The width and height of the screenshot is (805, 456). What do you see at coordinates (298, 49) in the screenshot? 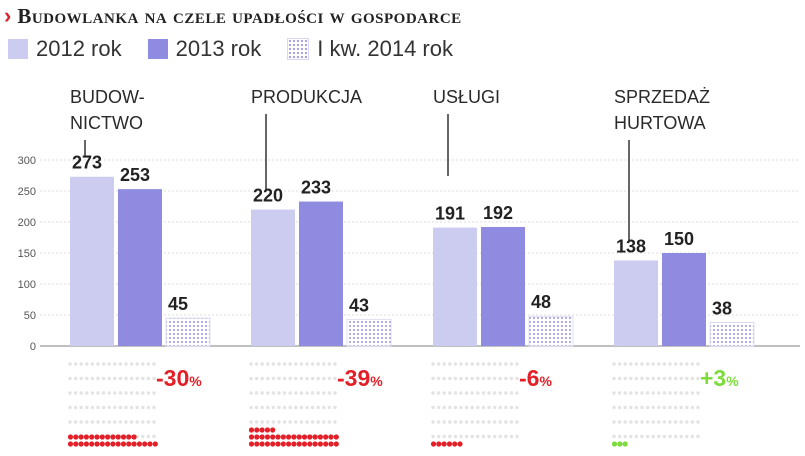
I see `legend-swatch-q1-2014` at bounding box center [298, 49].